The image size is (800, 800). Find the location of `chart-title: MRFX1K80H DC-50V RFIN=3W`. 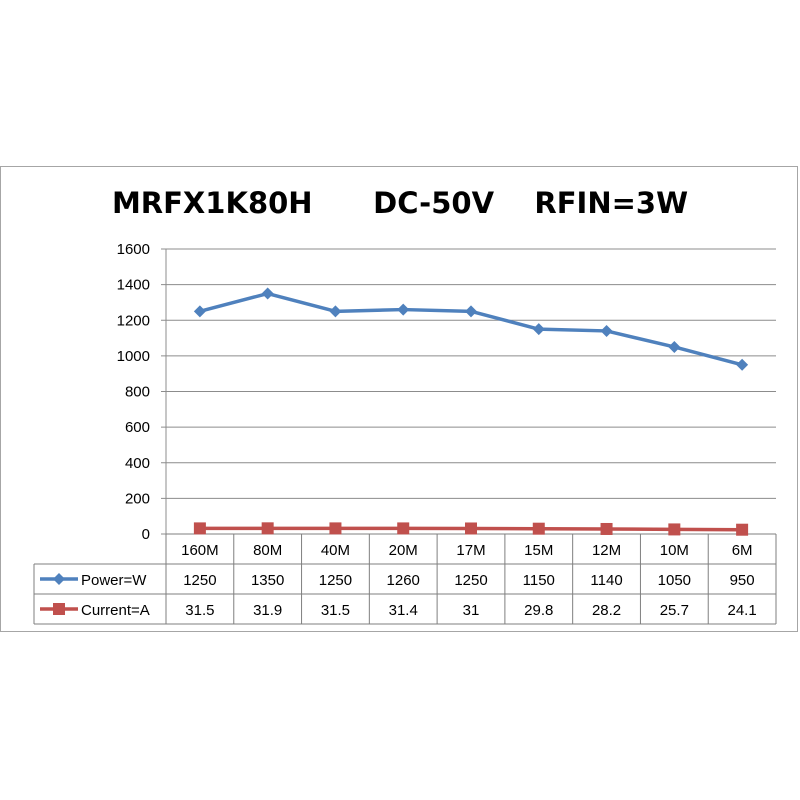

chart-title: MRFX1K80H DC-50V RFIN=3W is located at coordinates (400, 203).